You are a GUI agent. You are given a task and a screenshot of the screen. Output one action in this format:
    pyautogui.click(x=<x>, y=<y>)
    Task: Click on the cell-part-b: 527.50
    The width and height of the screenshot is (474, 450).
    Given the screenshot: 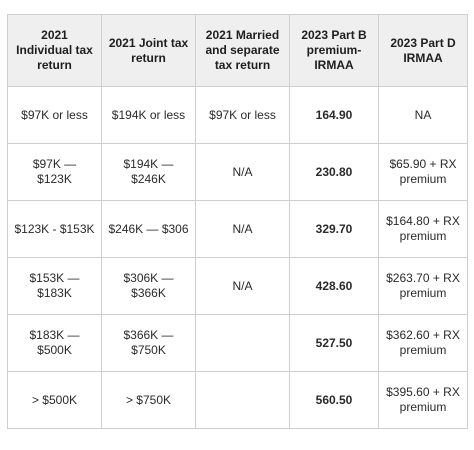 What is the action you would take?
    pyautogui.click(x=334, y=343)
    